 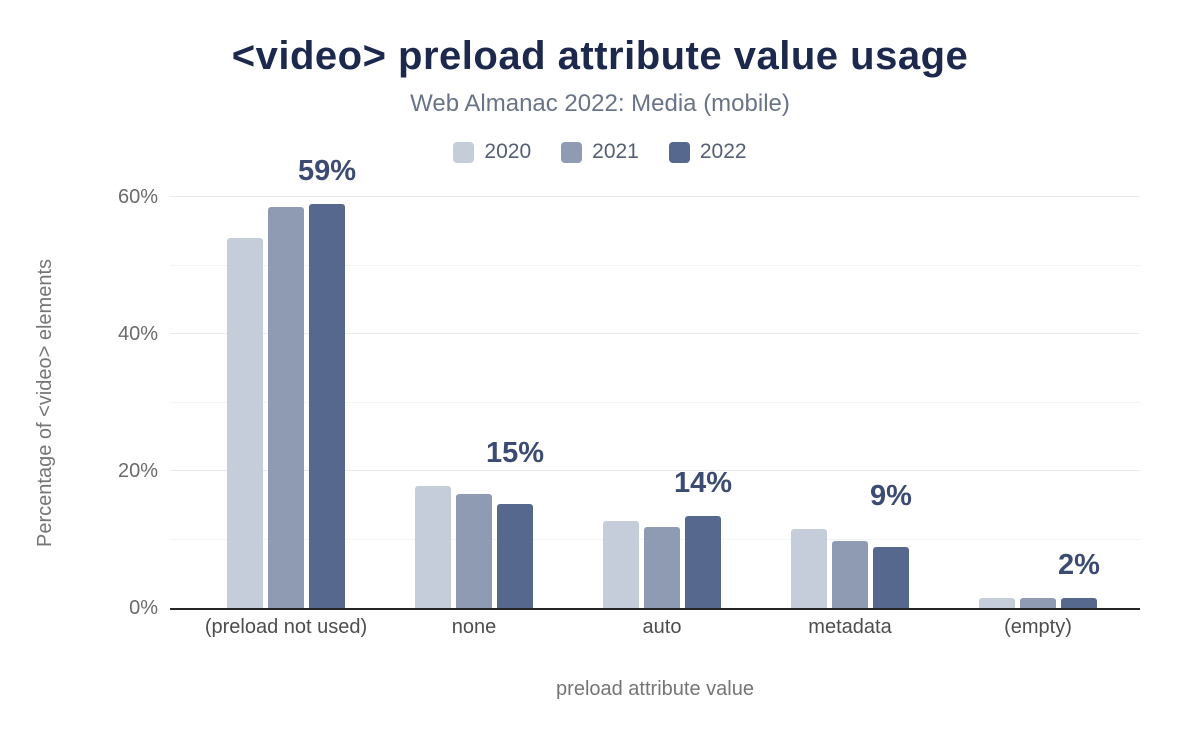 I want to click on bar-group-1: 59%, so click(x=286, y=381).